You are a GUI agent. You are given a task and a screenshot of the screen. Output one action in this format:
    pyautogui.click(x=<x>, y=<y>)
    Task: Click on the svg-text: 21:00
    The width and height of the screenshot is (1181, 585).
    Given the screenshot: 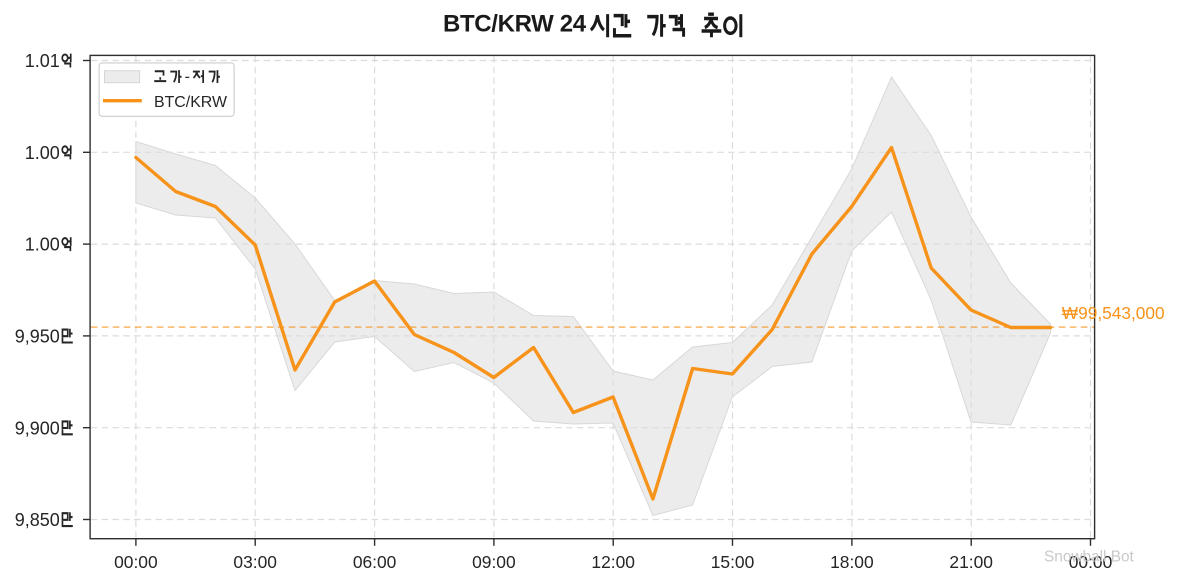 What is the action you would take?
    pyautogui.click(x=971, y=562)
    